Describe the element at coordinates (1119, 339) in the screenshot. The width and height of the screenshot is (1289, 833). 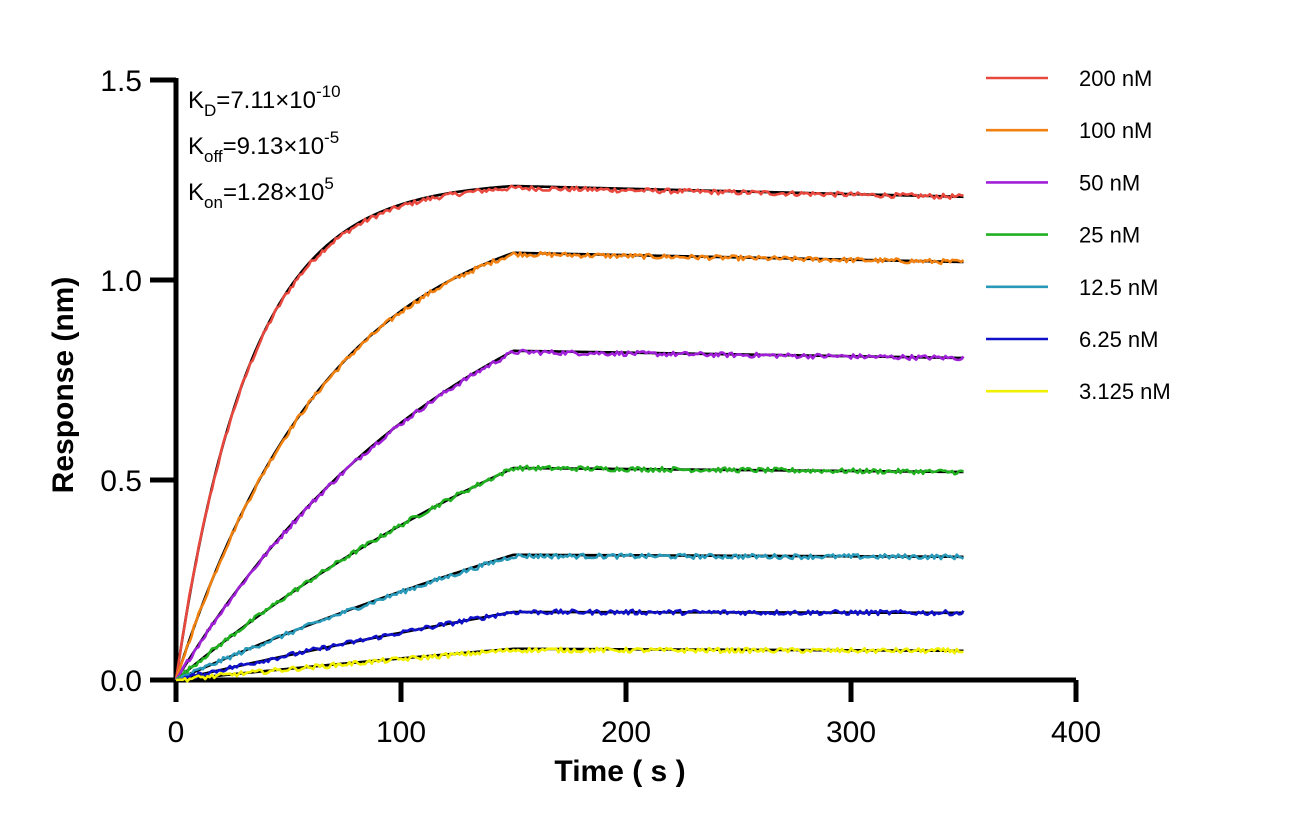
I see `legend-label: 6.25 nM` at that location.